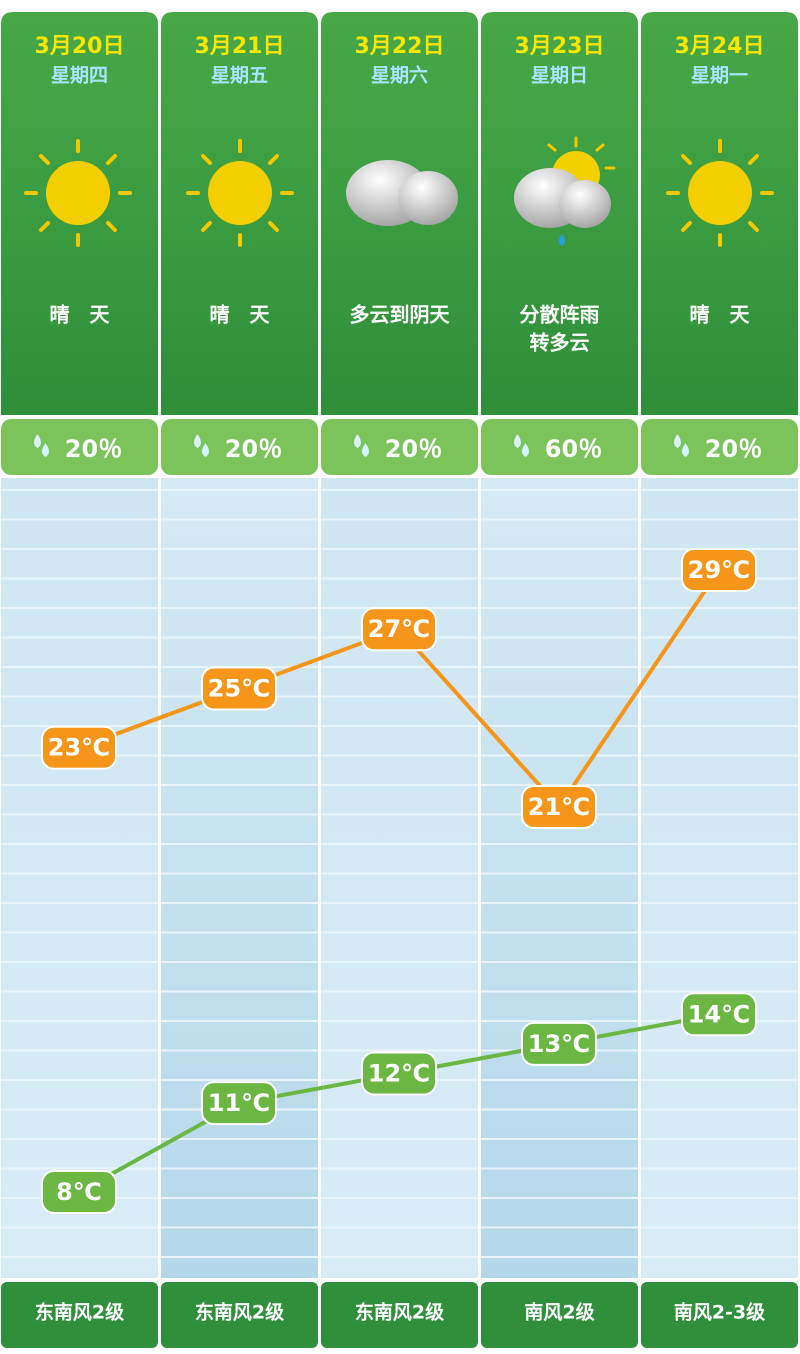 The height and width of the screenshot is (1354, 800). I want to click on high-label: 23℃, so click(79, 748).